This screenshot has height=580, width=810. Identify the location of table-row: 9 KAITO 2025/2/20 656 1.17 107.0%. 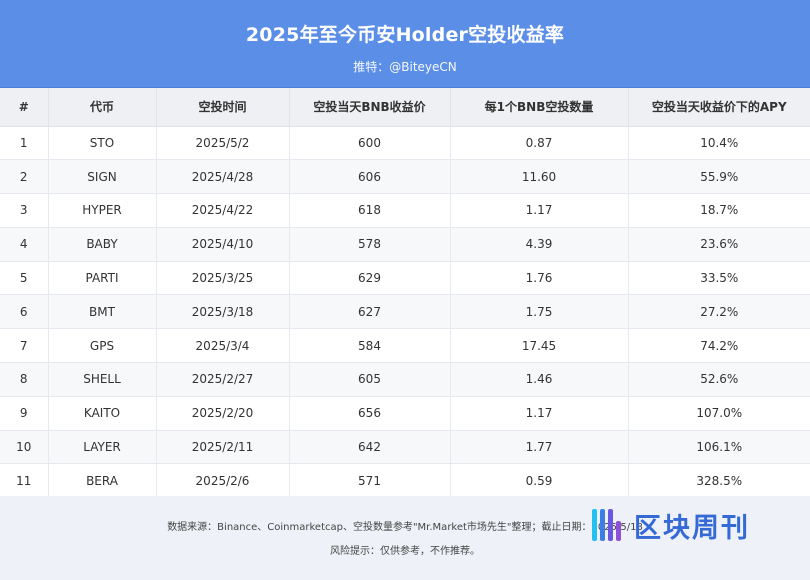
(405, 413).